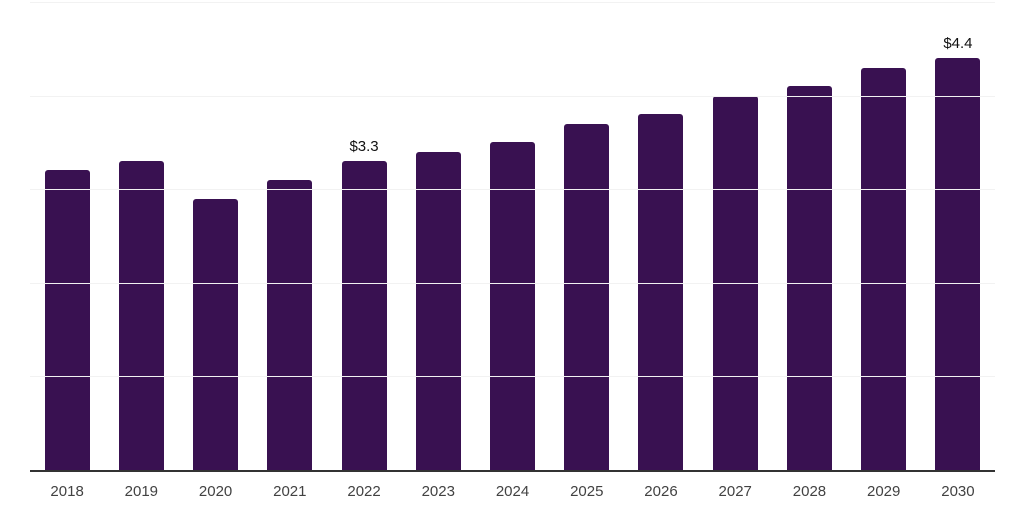  What do you see at coordinates (513, 306) in the screenshot?
I see `bar-2024` at bounding box center [513, 306].